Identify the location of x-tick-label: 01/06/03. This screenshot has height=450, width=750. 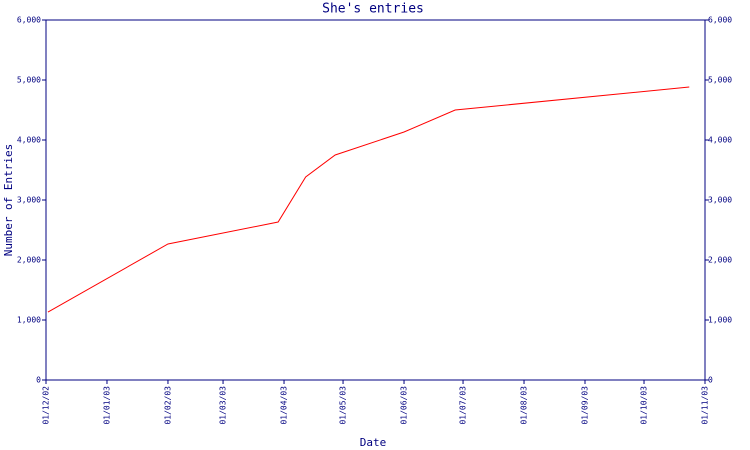
(404, 405).